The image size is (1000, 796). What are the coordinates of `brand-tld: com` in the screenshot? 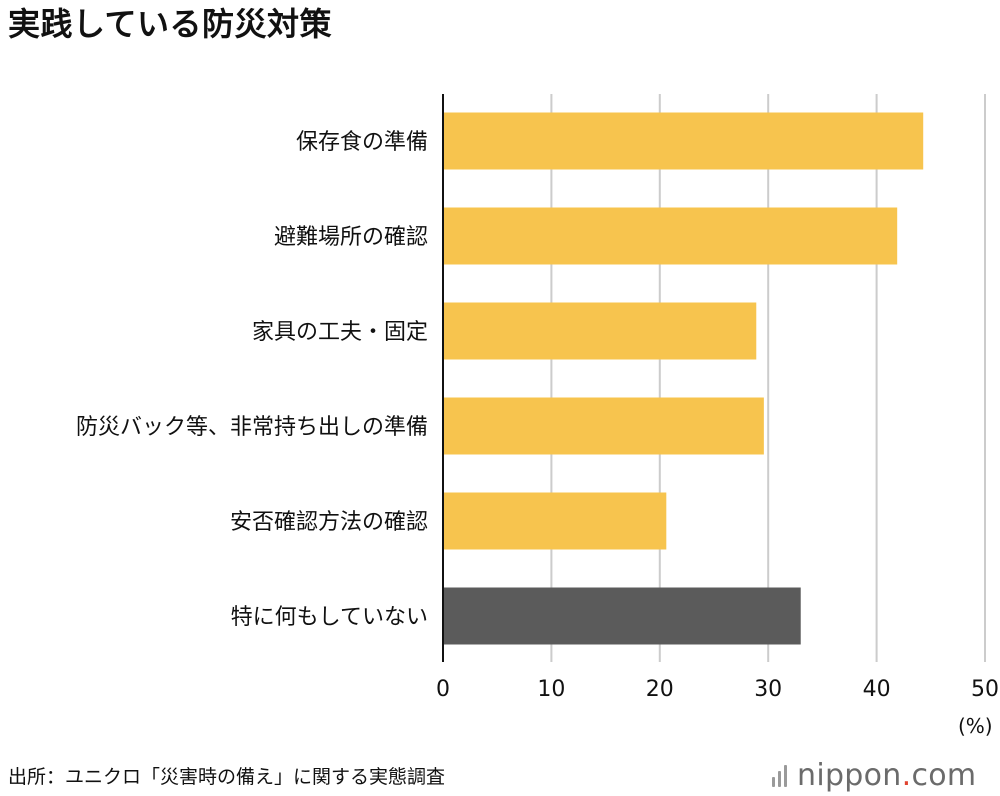 It's located at (944, 775).